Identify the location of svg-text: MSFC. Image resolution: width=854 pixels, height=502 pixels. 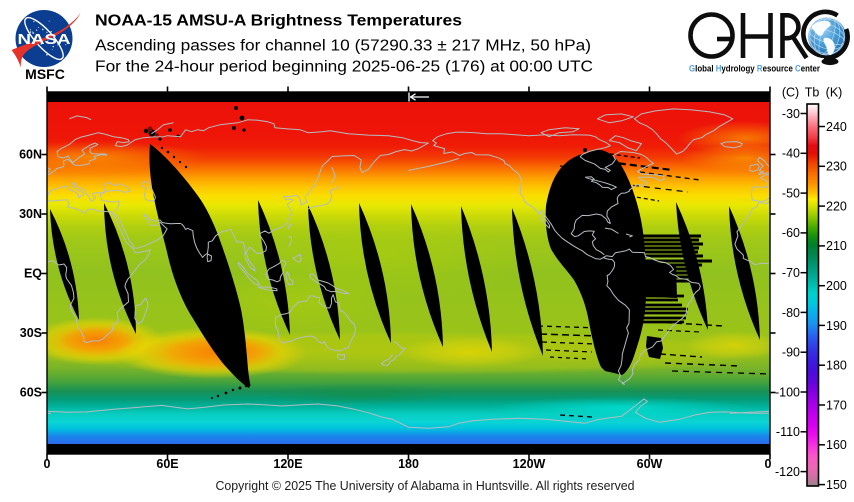
(45, 74).